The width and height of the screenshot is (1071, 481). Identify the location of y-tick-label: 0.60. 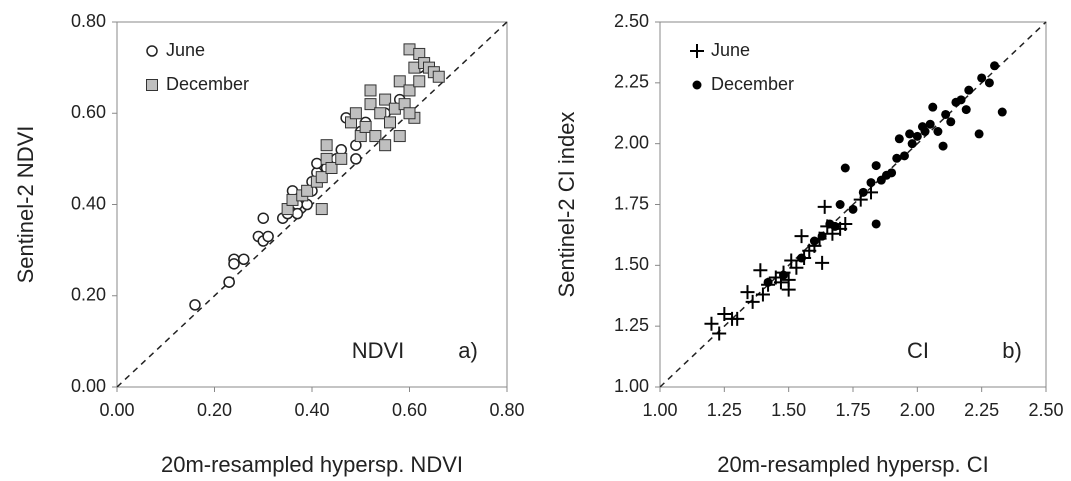
(88, 112).